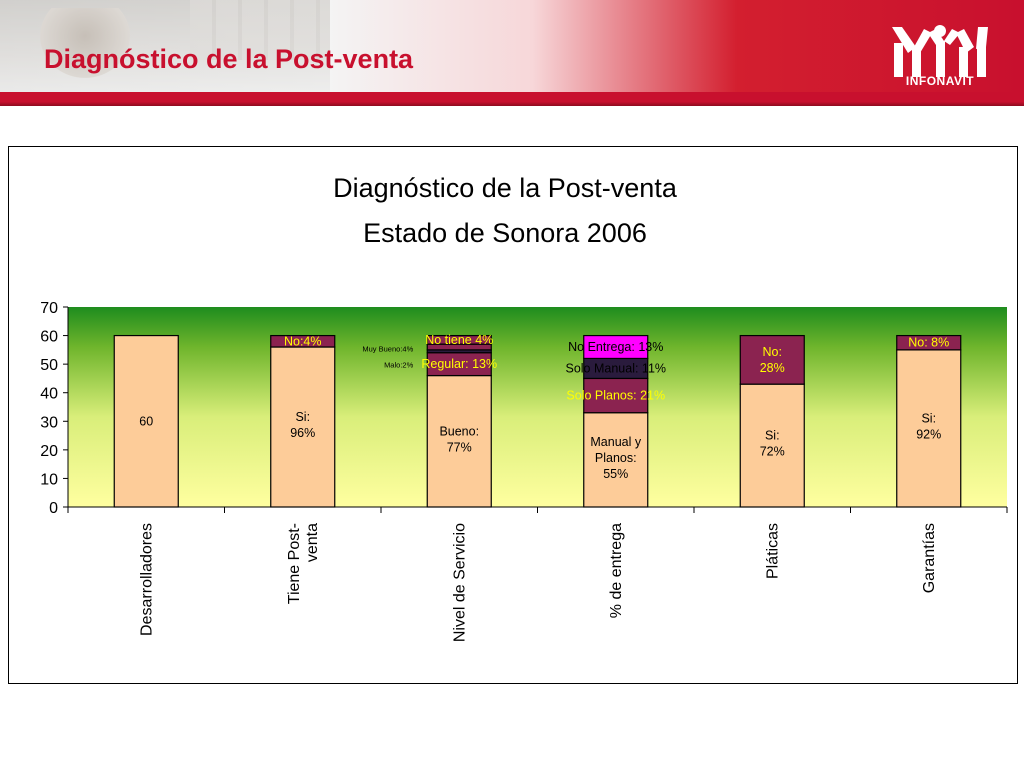  Describe the element at coordinates (302, 433) in the screenshot. I see `data-label: 96%` at that location.